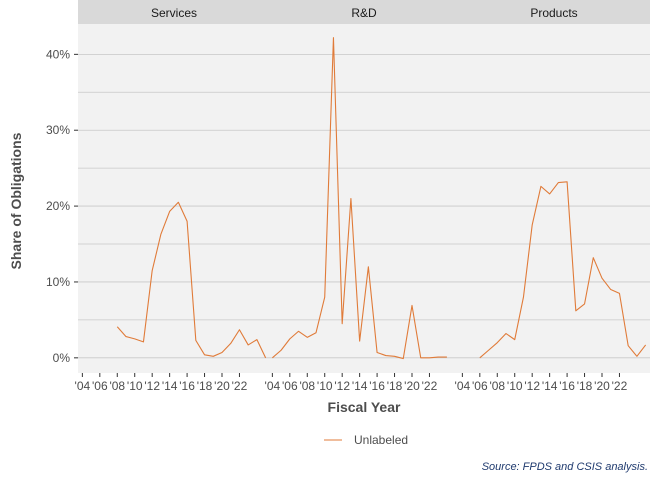 This screenshot has width=672, height=480. What do you see at coordinates (58, 130) in the screenshot?
I see `y-tick-label: 30%` at bounding box center [58, 130].